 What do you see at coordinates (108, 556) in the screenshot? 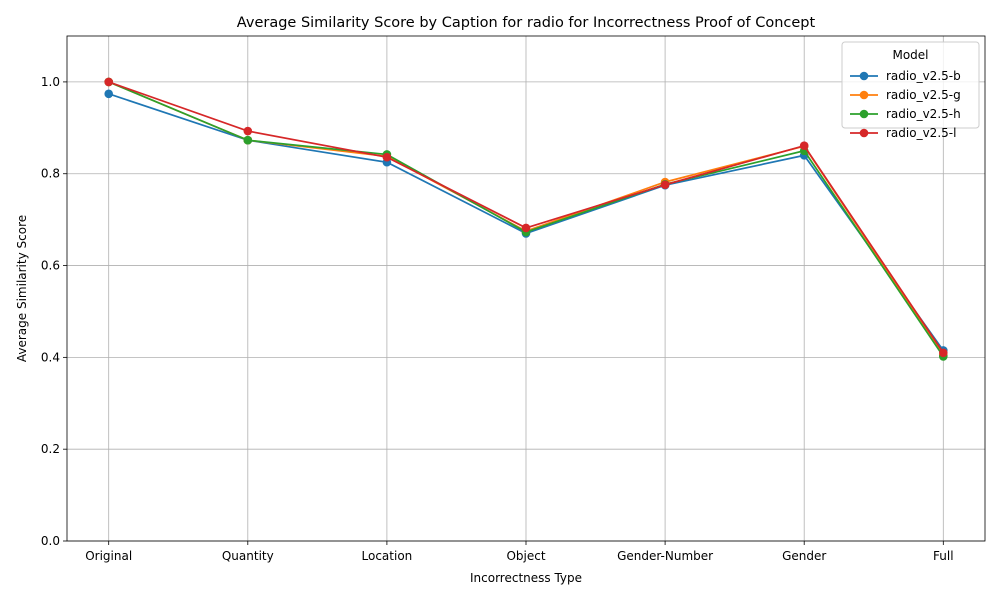
I see `x-tick-label: Original` at bounding box center [108, 556].